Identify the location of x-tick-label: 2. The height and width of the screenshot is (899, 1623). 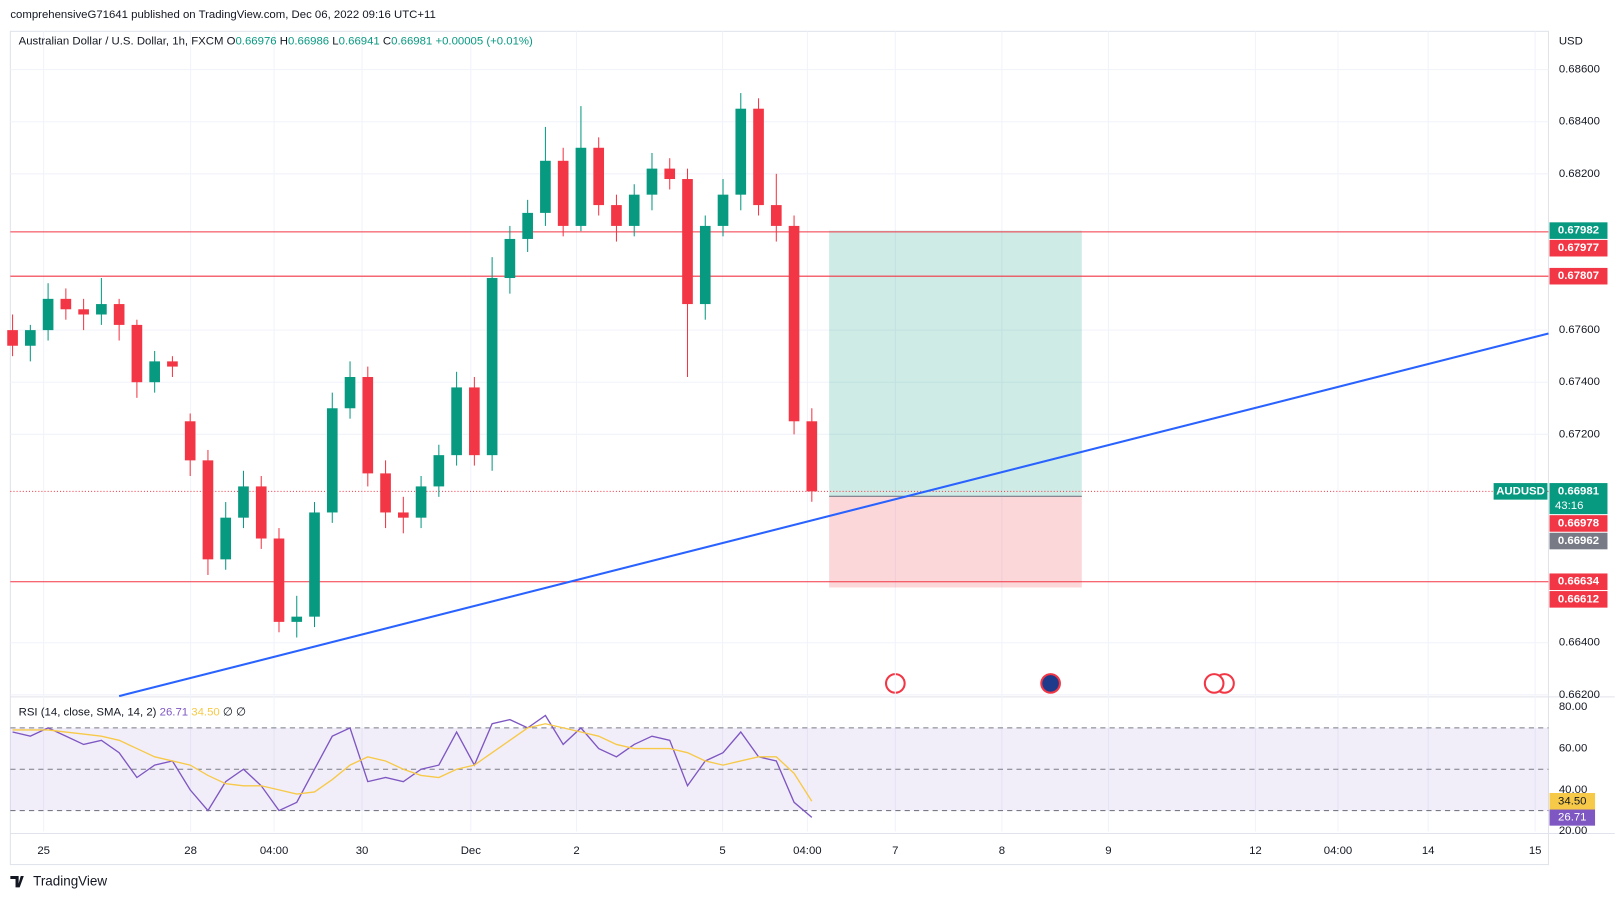
(576, 851).